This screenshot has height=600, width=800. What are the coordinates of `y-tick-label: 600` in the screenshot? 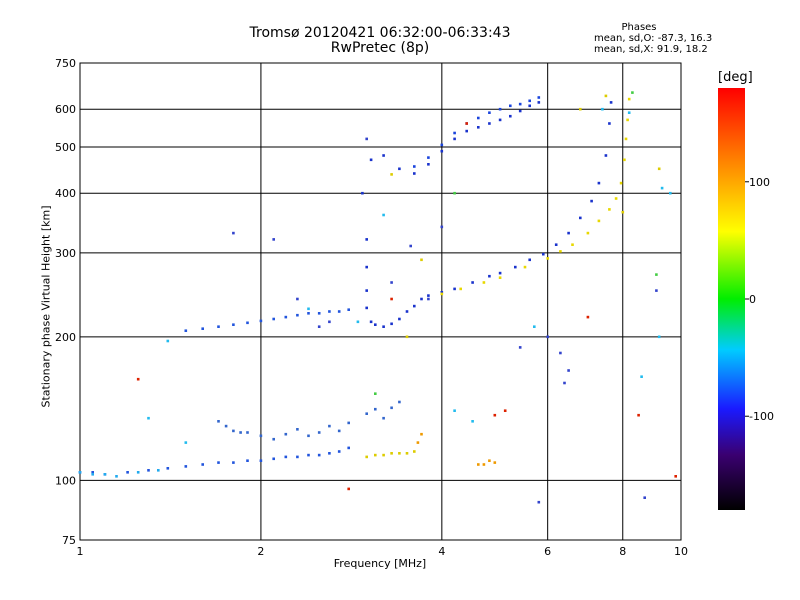 It's located at (65, 109).